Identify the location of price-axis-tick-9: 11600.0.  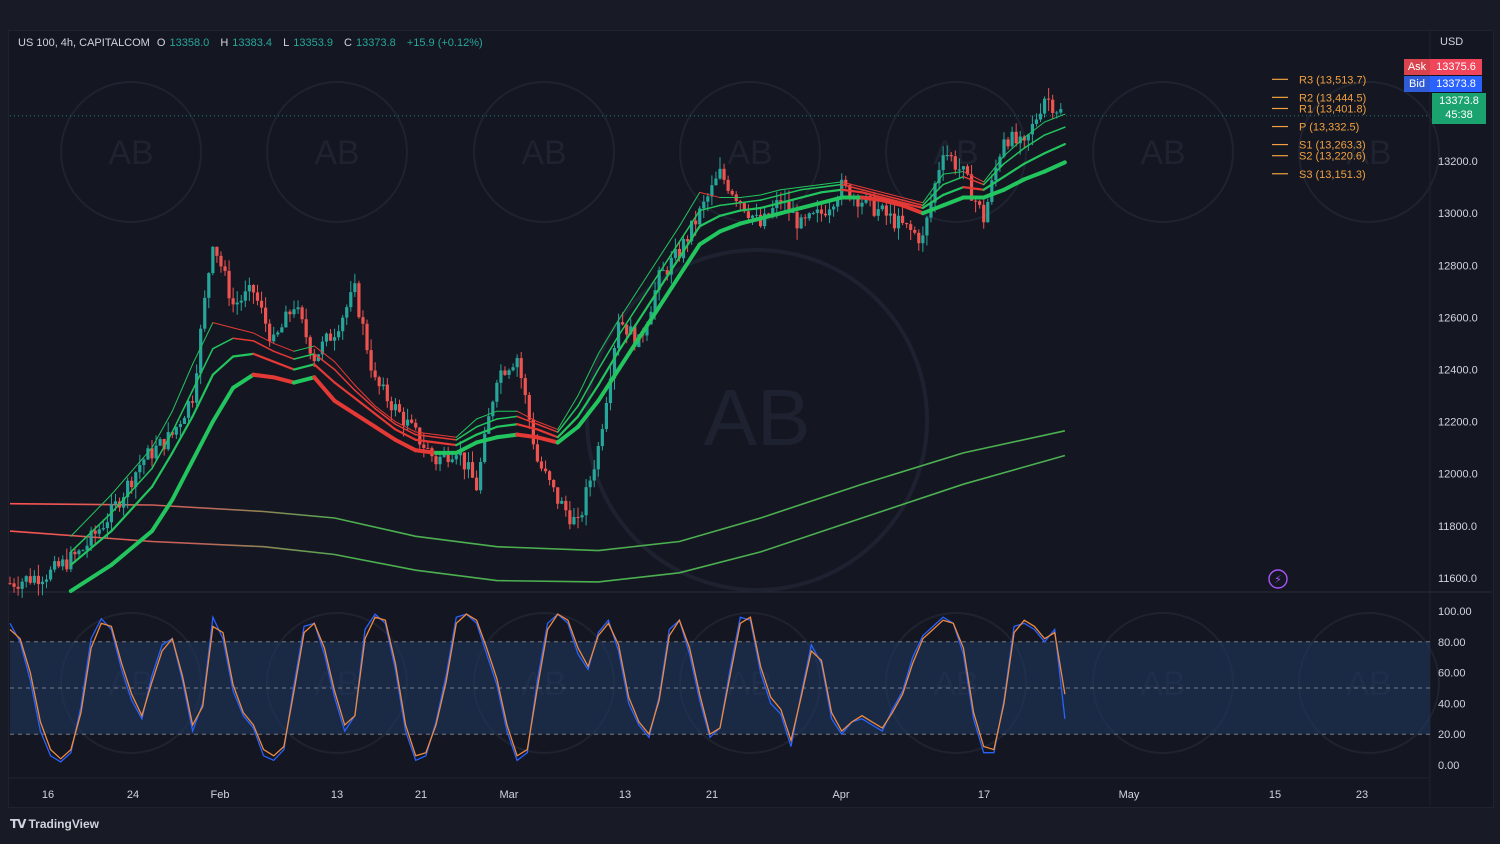
(1457, 579).